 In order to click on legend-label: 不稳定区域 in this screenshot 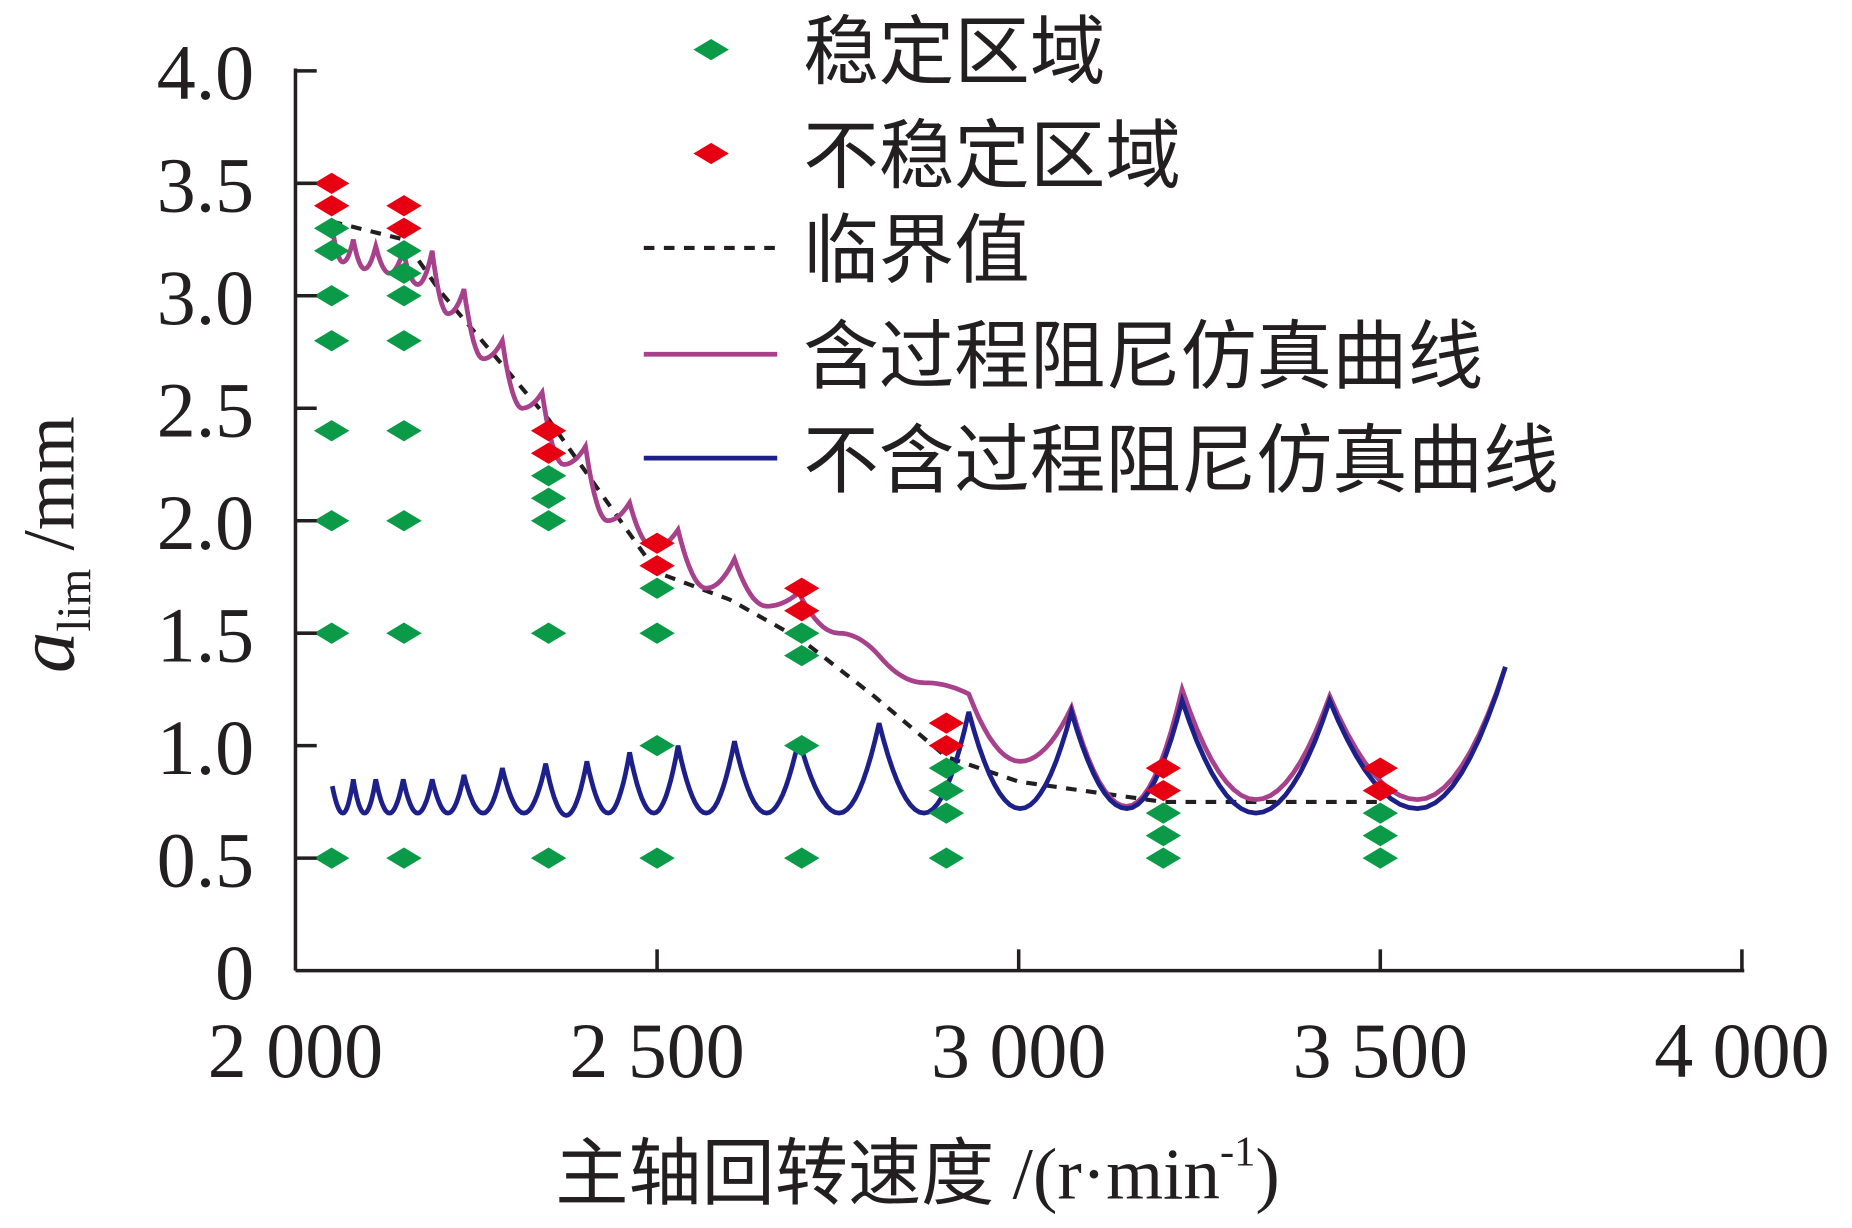, I will do `click(992, 156)`.